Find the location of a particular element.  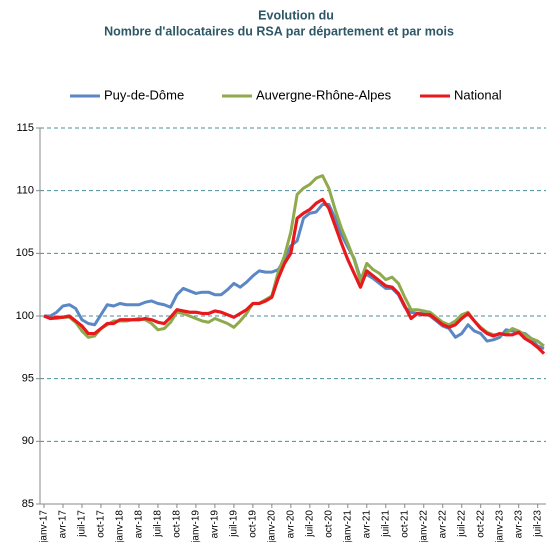

y-tick-label: 100 is located at coordinates (25, 316).